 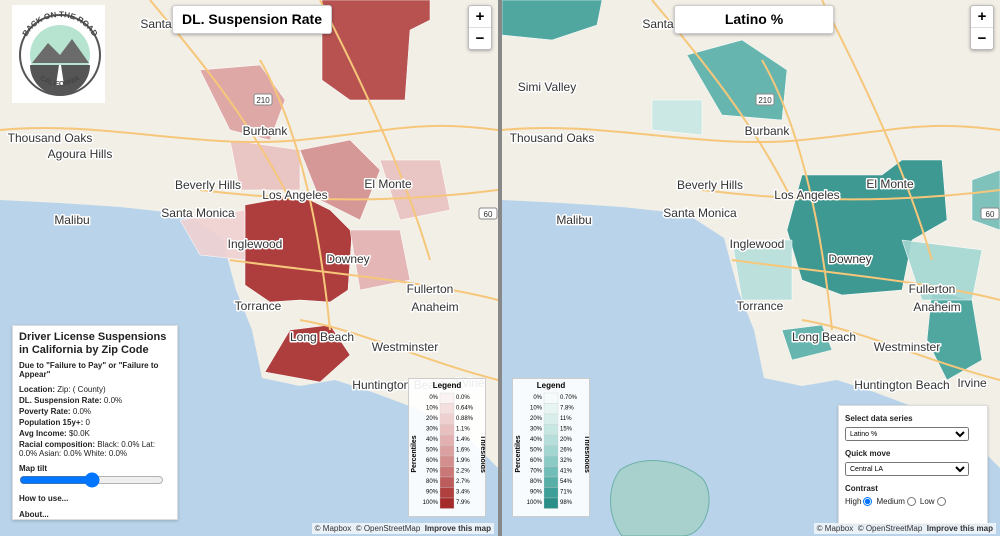 What do you see at coordinates (566, 503) in the screenshot?
I see `legend-threshold: 98%` at bounding box center [566, 503].